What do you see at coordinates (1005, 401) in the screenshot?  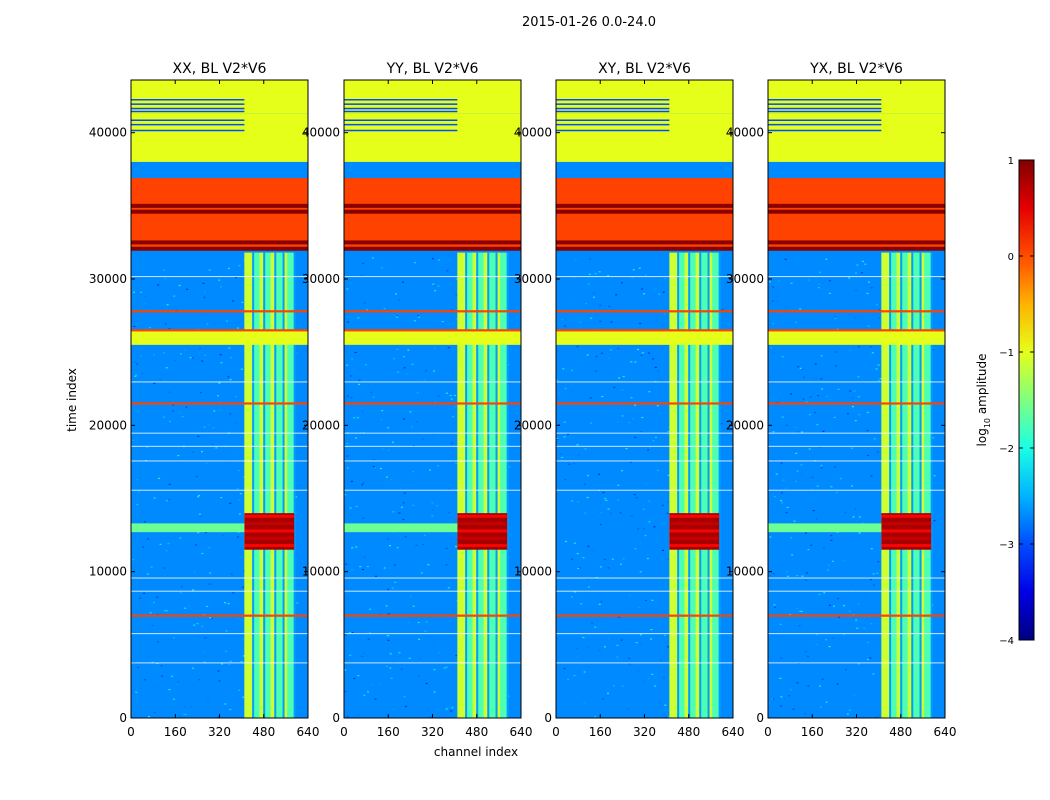 I see `colorbar: 1 0 −1 −2 −3 −4 log10 amplitude` at bounding box center [1005, 401].